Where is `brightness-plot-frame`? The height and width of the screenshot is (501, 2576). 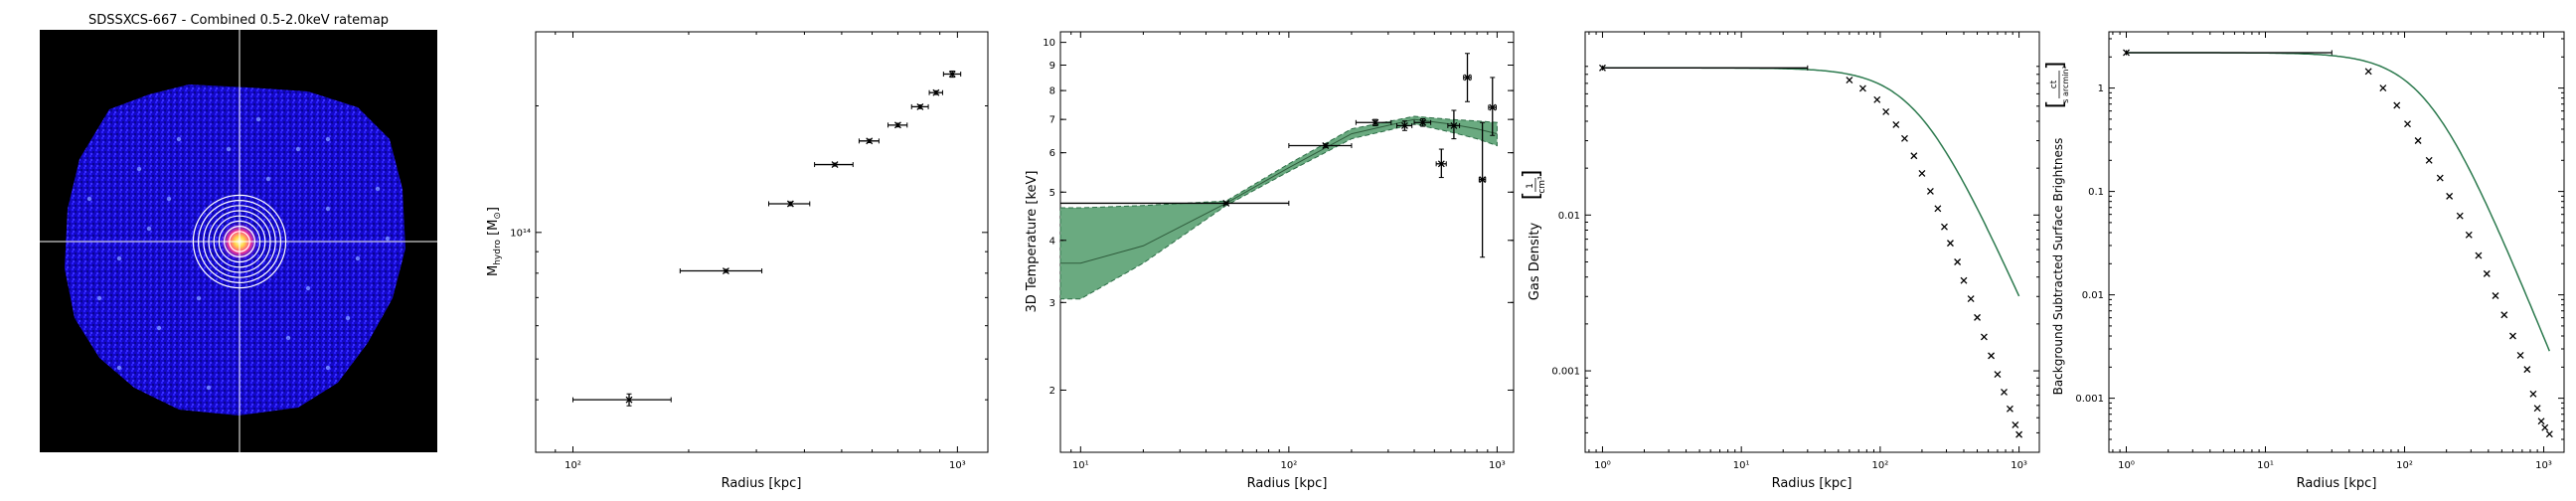
brightness-plot-frame is located at coordinates (2336, 242).